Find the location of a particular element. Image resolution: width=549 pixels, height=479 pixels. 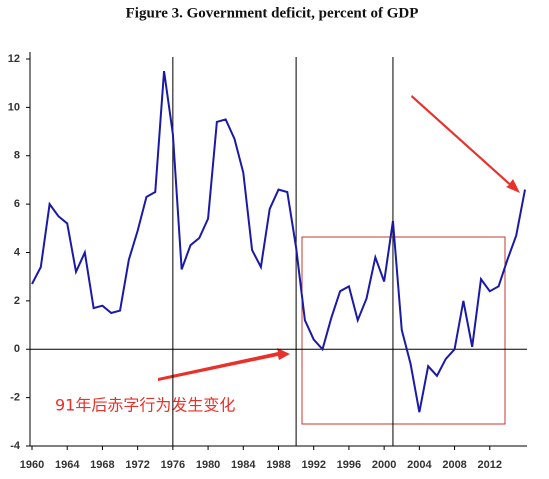

y-tick-label: 0 is located at coordinates (17, 349).